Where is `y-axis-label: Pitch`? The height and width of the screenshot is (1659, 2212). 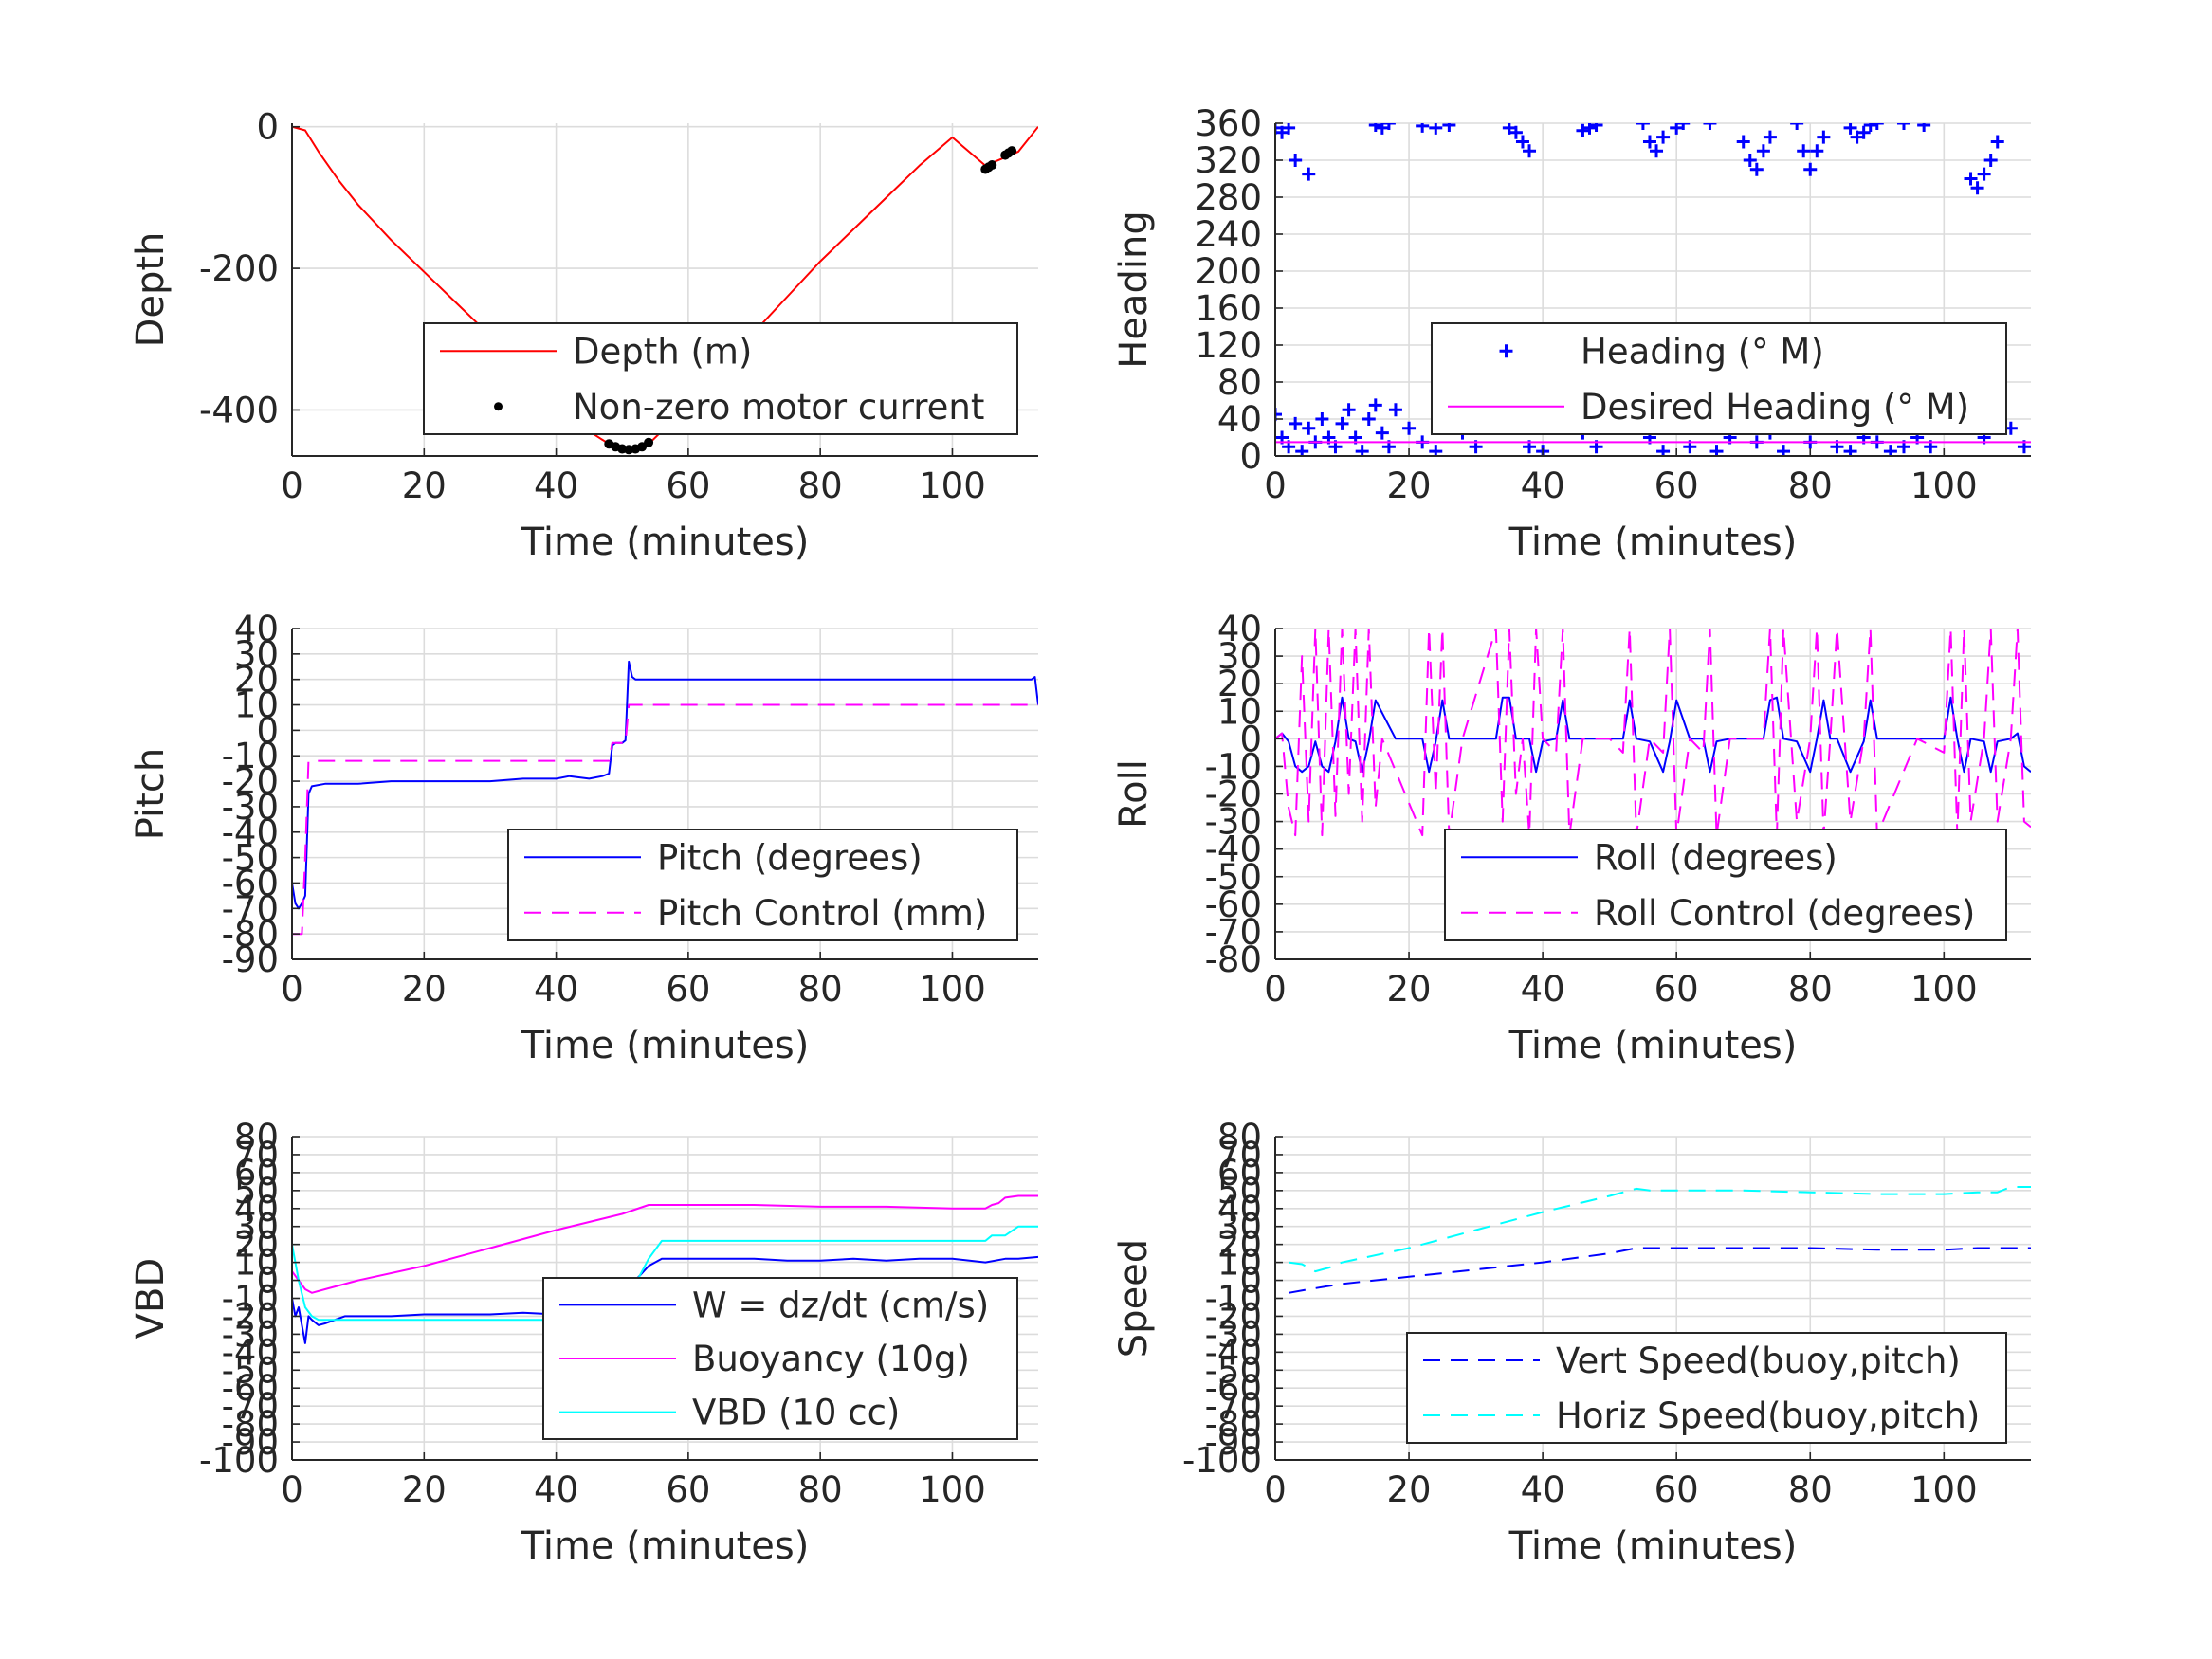
y-axis-label: Pitch is located at coordinates (151, 794).